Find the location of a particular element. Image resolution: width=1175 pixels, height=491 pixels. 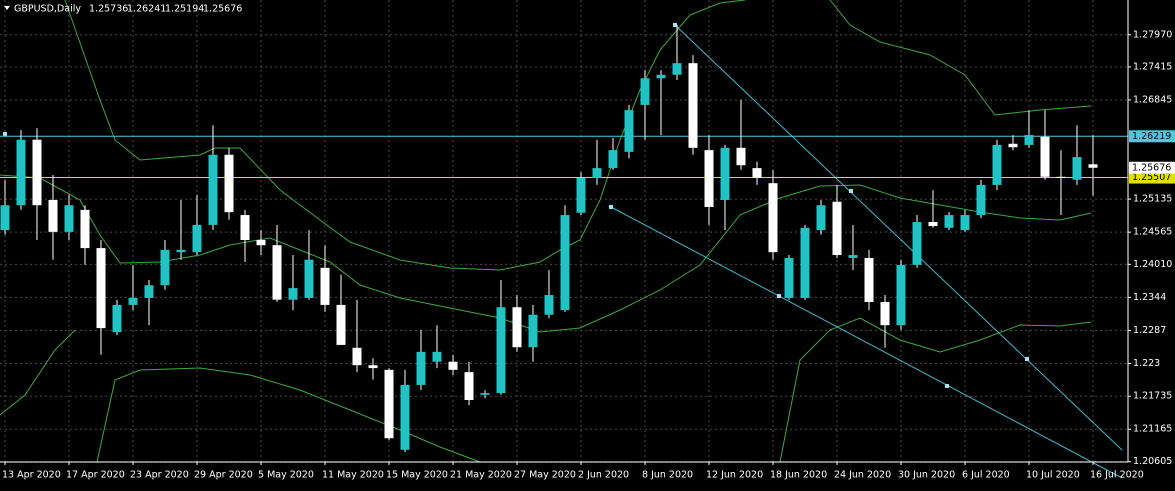

x-tick-label: 11 May 2020 is located at coordinates (353, 475).